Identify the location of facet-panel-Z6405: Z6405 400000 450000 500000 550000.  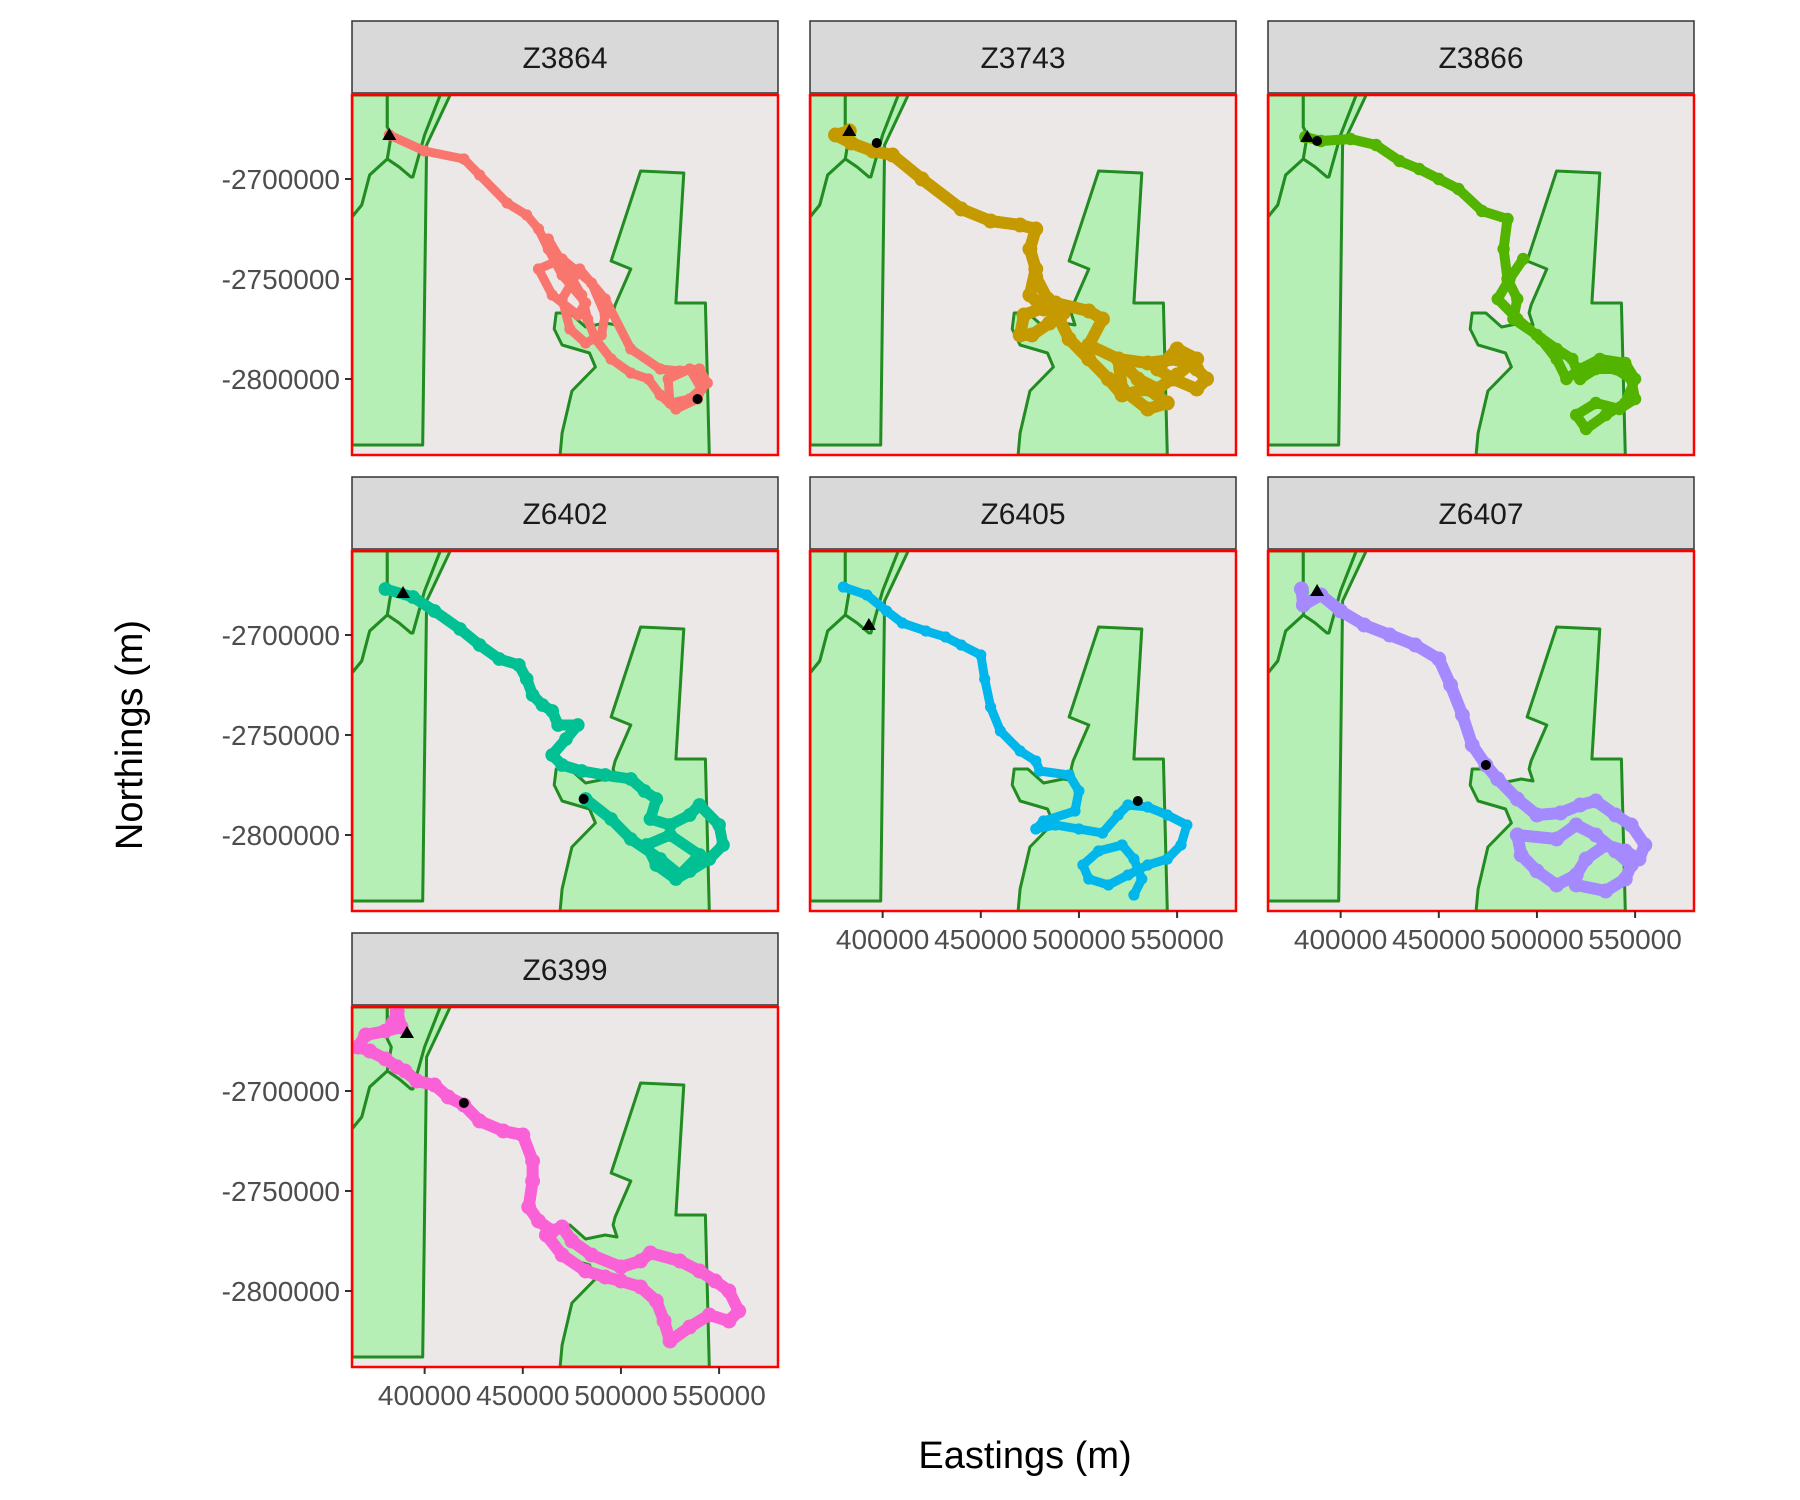
(1023, 715).